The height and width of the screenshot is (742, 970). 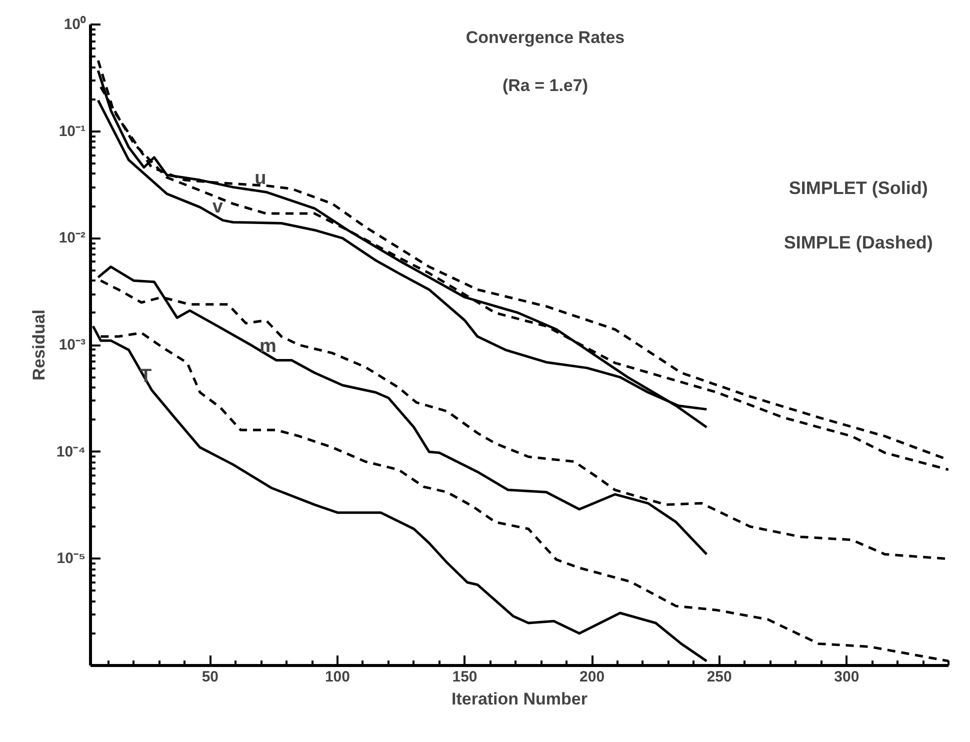 I want to click on y-tick-label: 10⁻⁵, so click(x=71, y=559).